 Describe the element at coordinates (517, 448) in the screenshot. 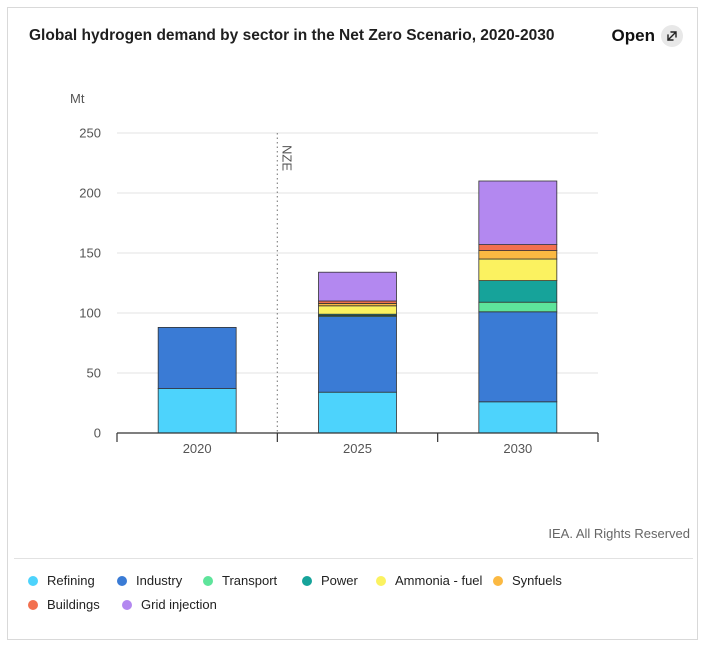

I see `x-tick-label: 2030` at that location.